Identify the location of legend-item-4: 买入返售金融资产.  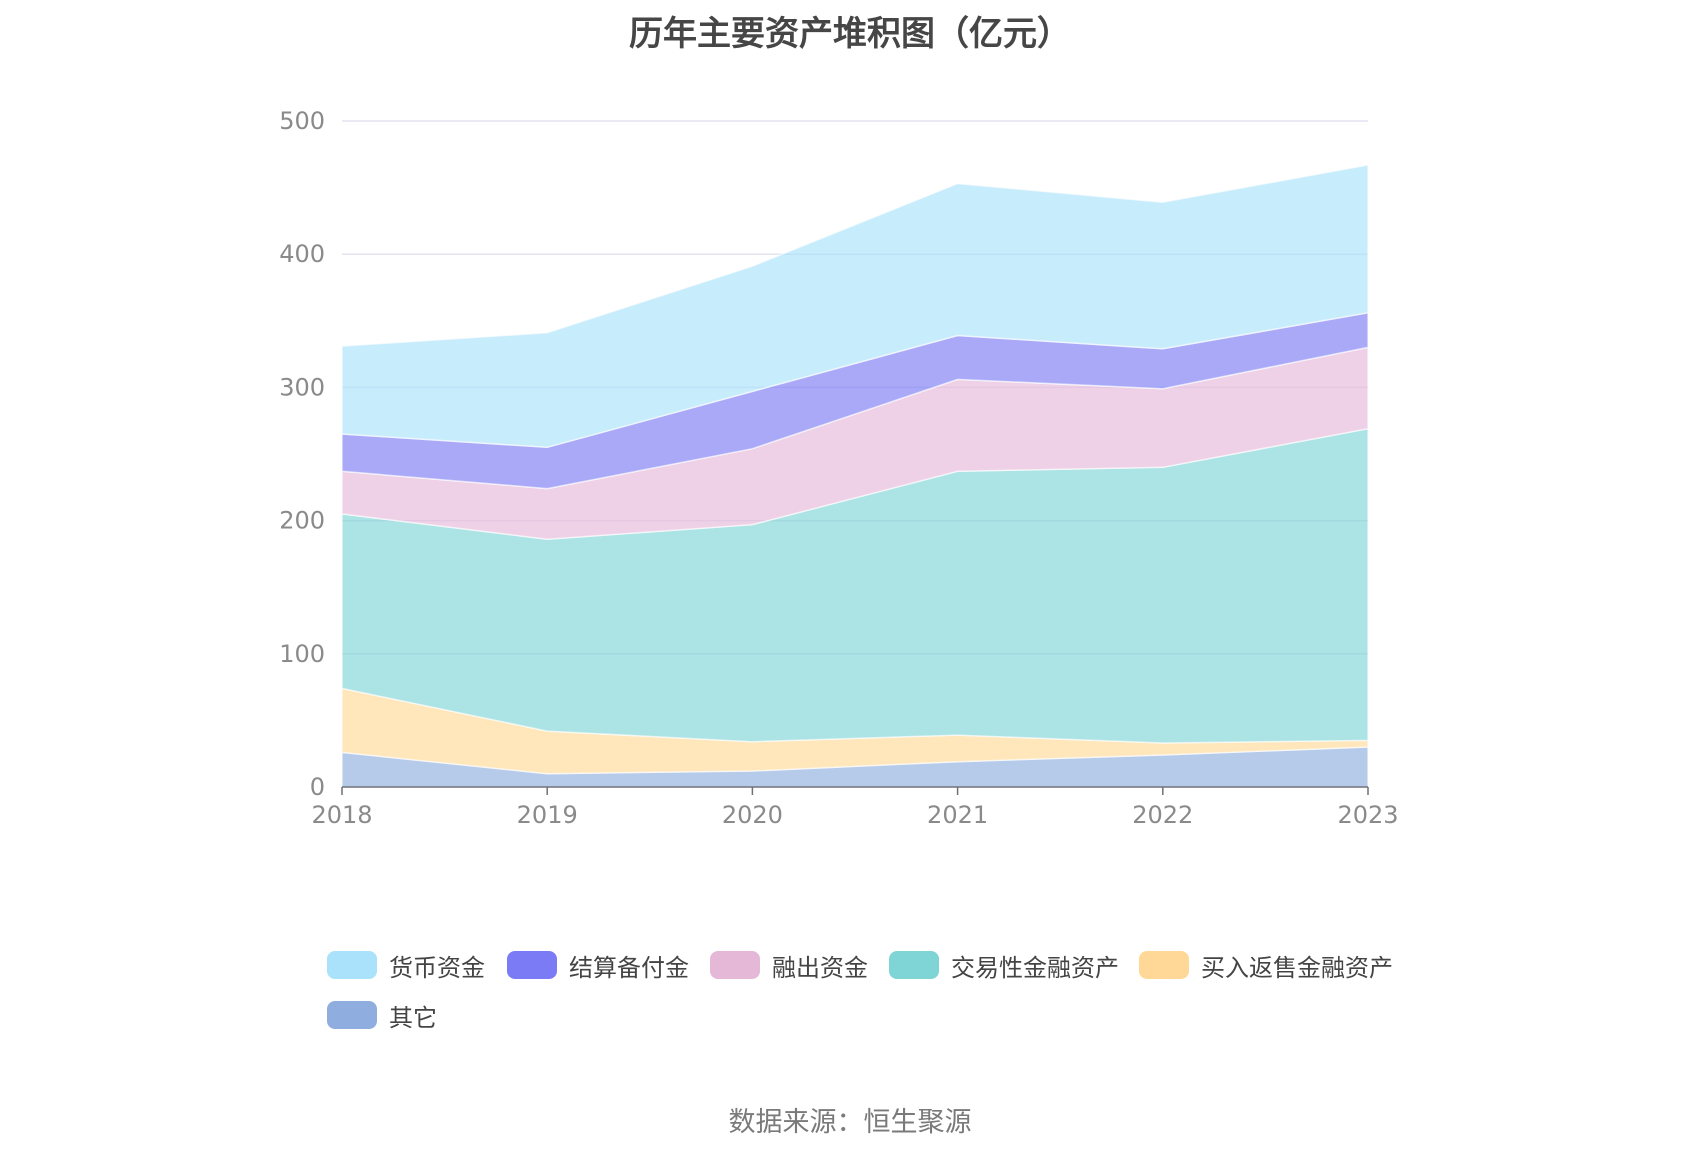
(1266, 965).